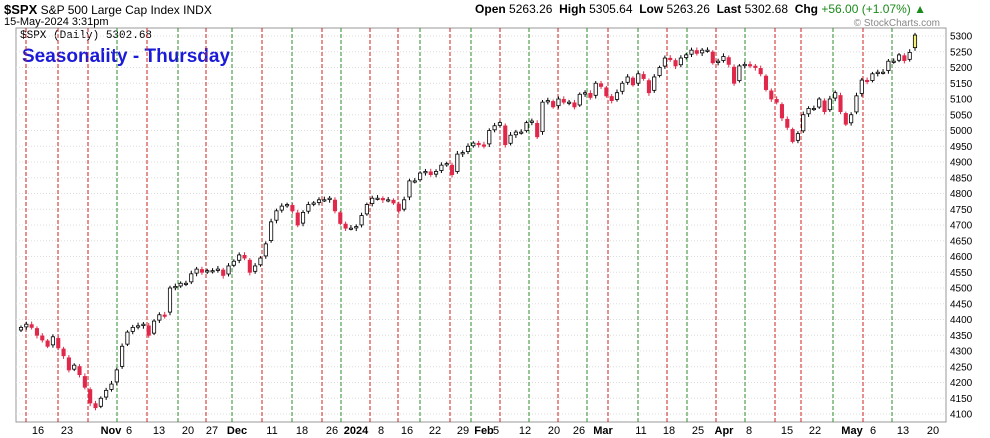 The height and width of the screenshot is (438, 990). Describe the element at coordinates (961, 52) in the screenshot. I see `y-tick-label-5250: 5250` at that location.